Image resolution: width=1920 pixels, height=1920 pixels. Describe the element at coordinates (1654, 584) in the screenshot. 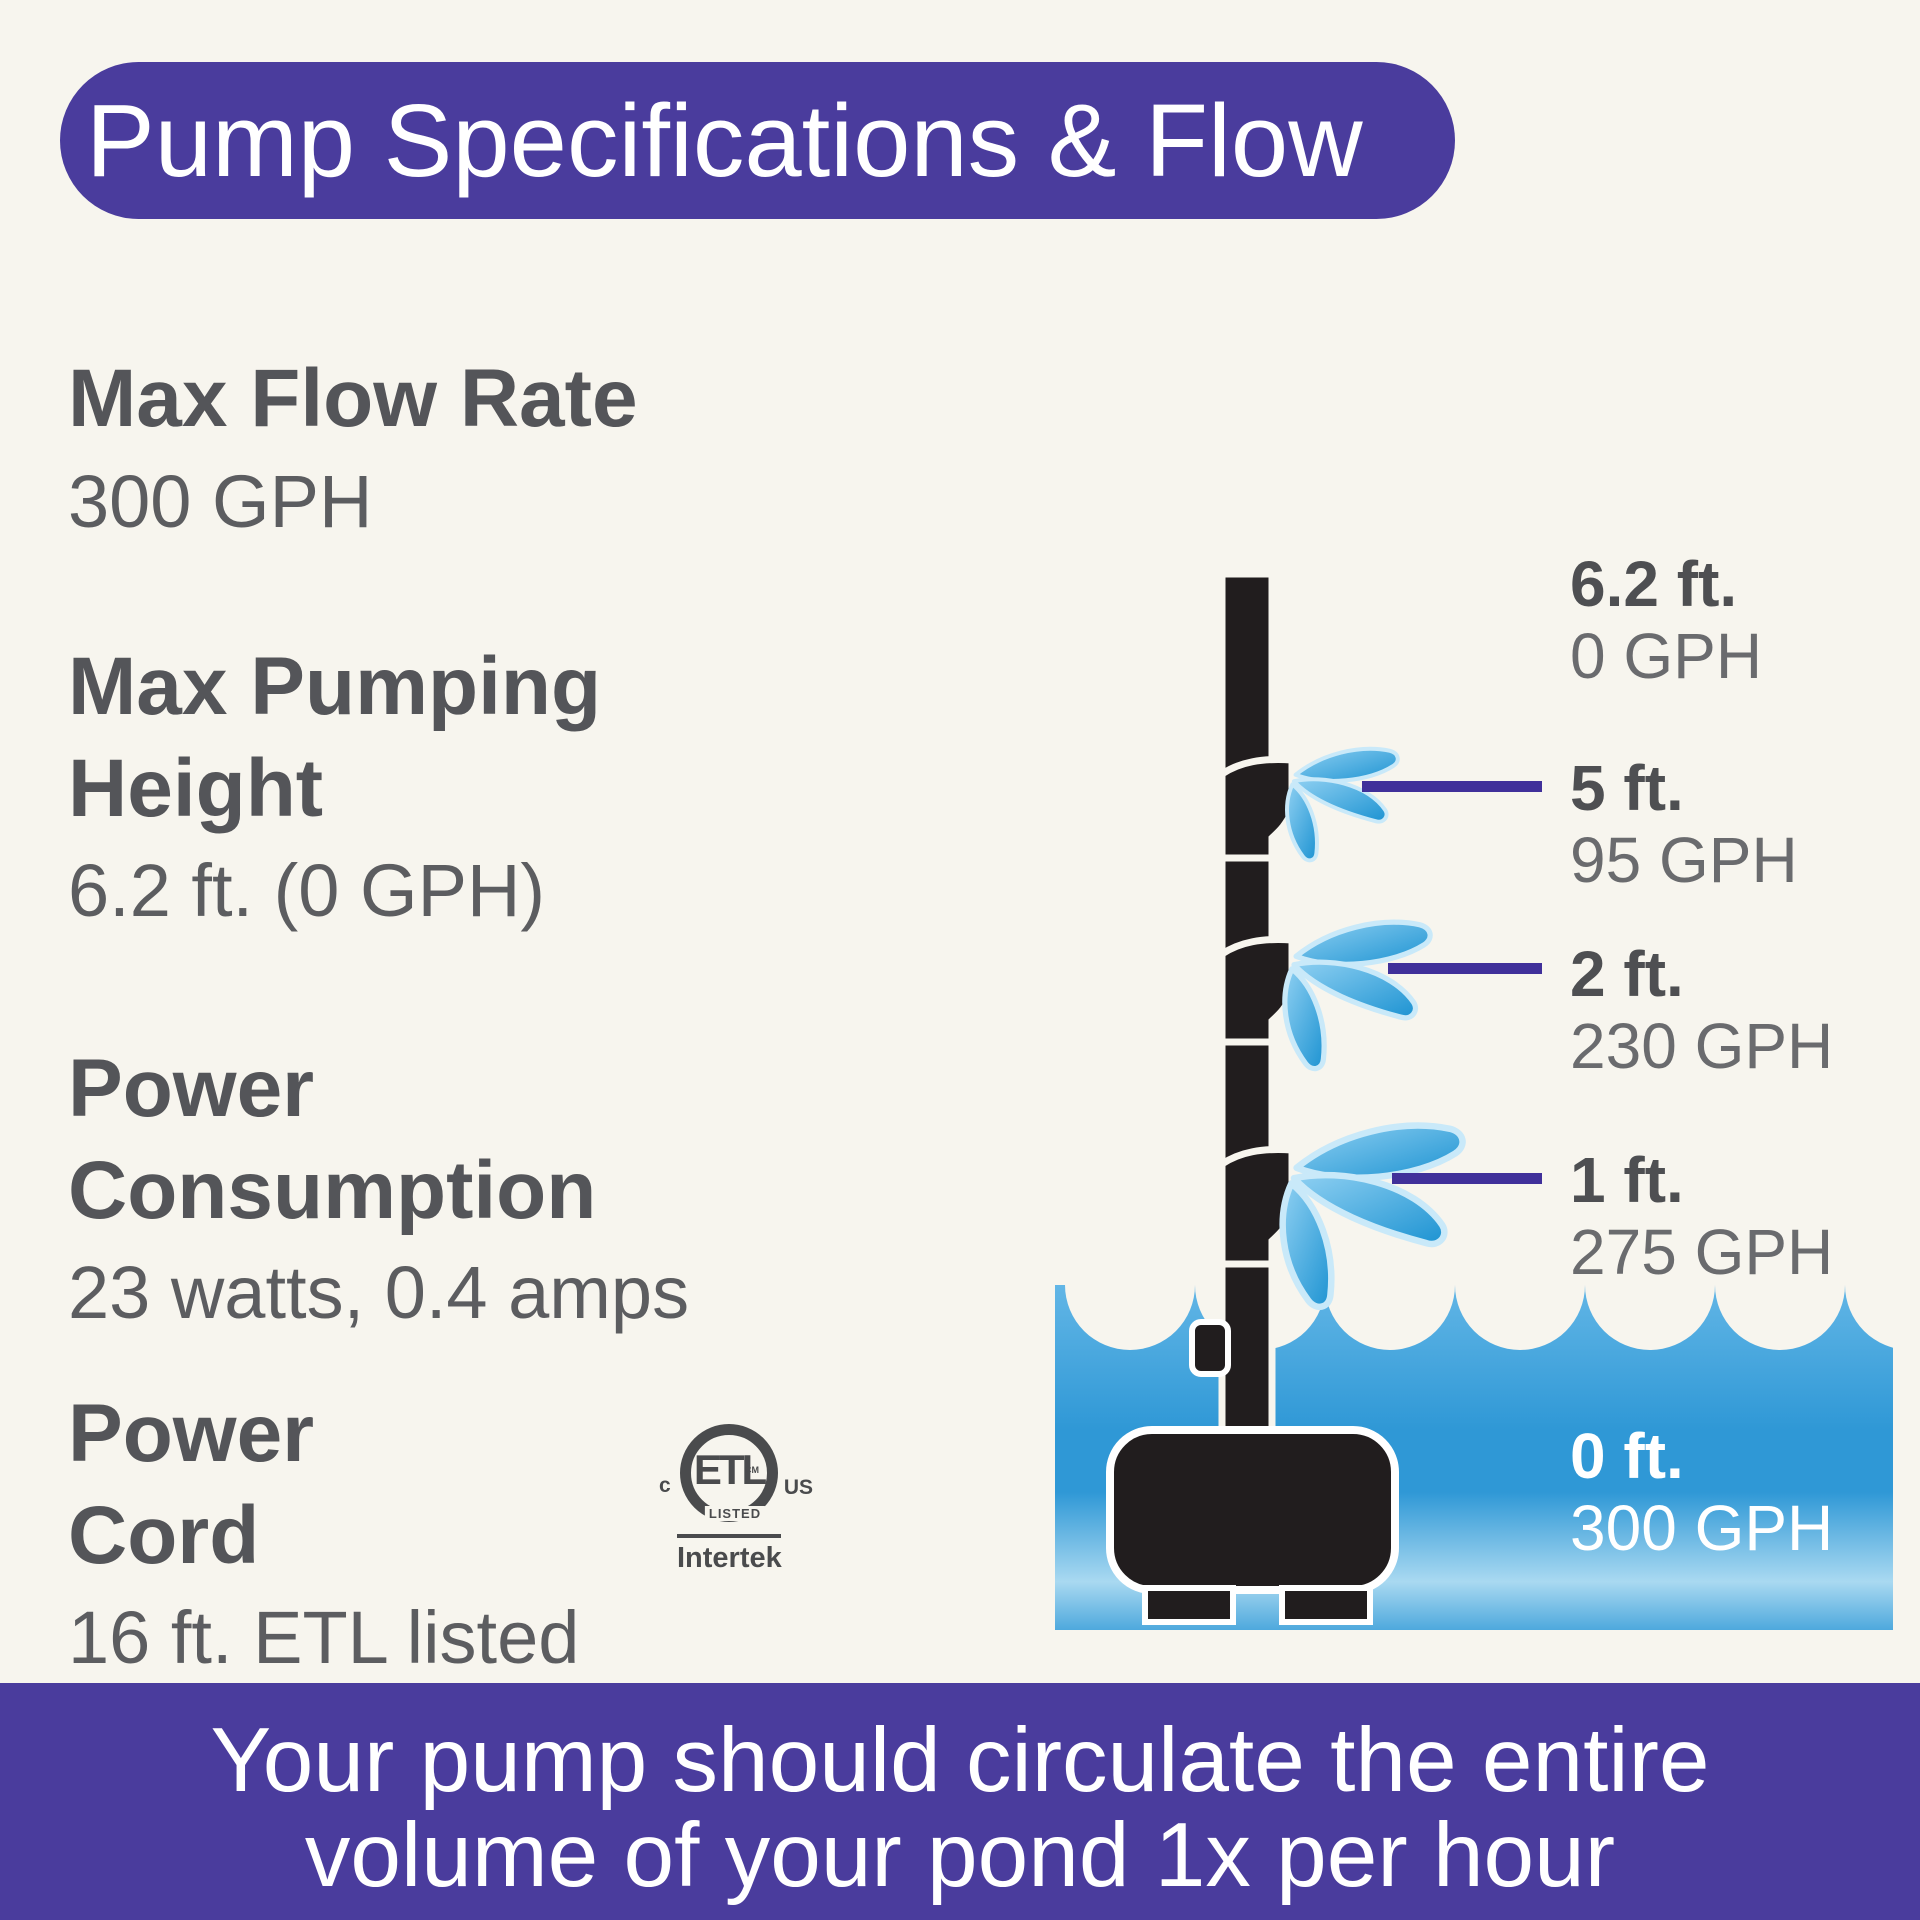

I see `callout-height: 6.2 ft.` at that location.